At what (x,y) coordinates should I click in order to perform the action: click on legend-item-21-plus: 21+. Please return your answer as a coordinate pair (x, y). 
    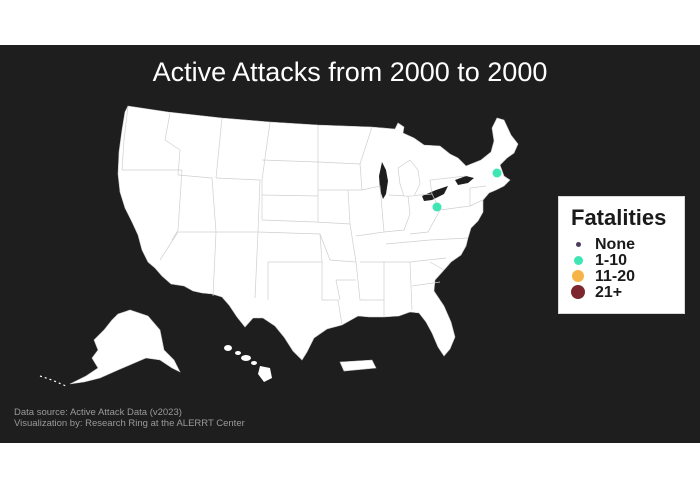
    Looking at the image, I should click on (626, 292).